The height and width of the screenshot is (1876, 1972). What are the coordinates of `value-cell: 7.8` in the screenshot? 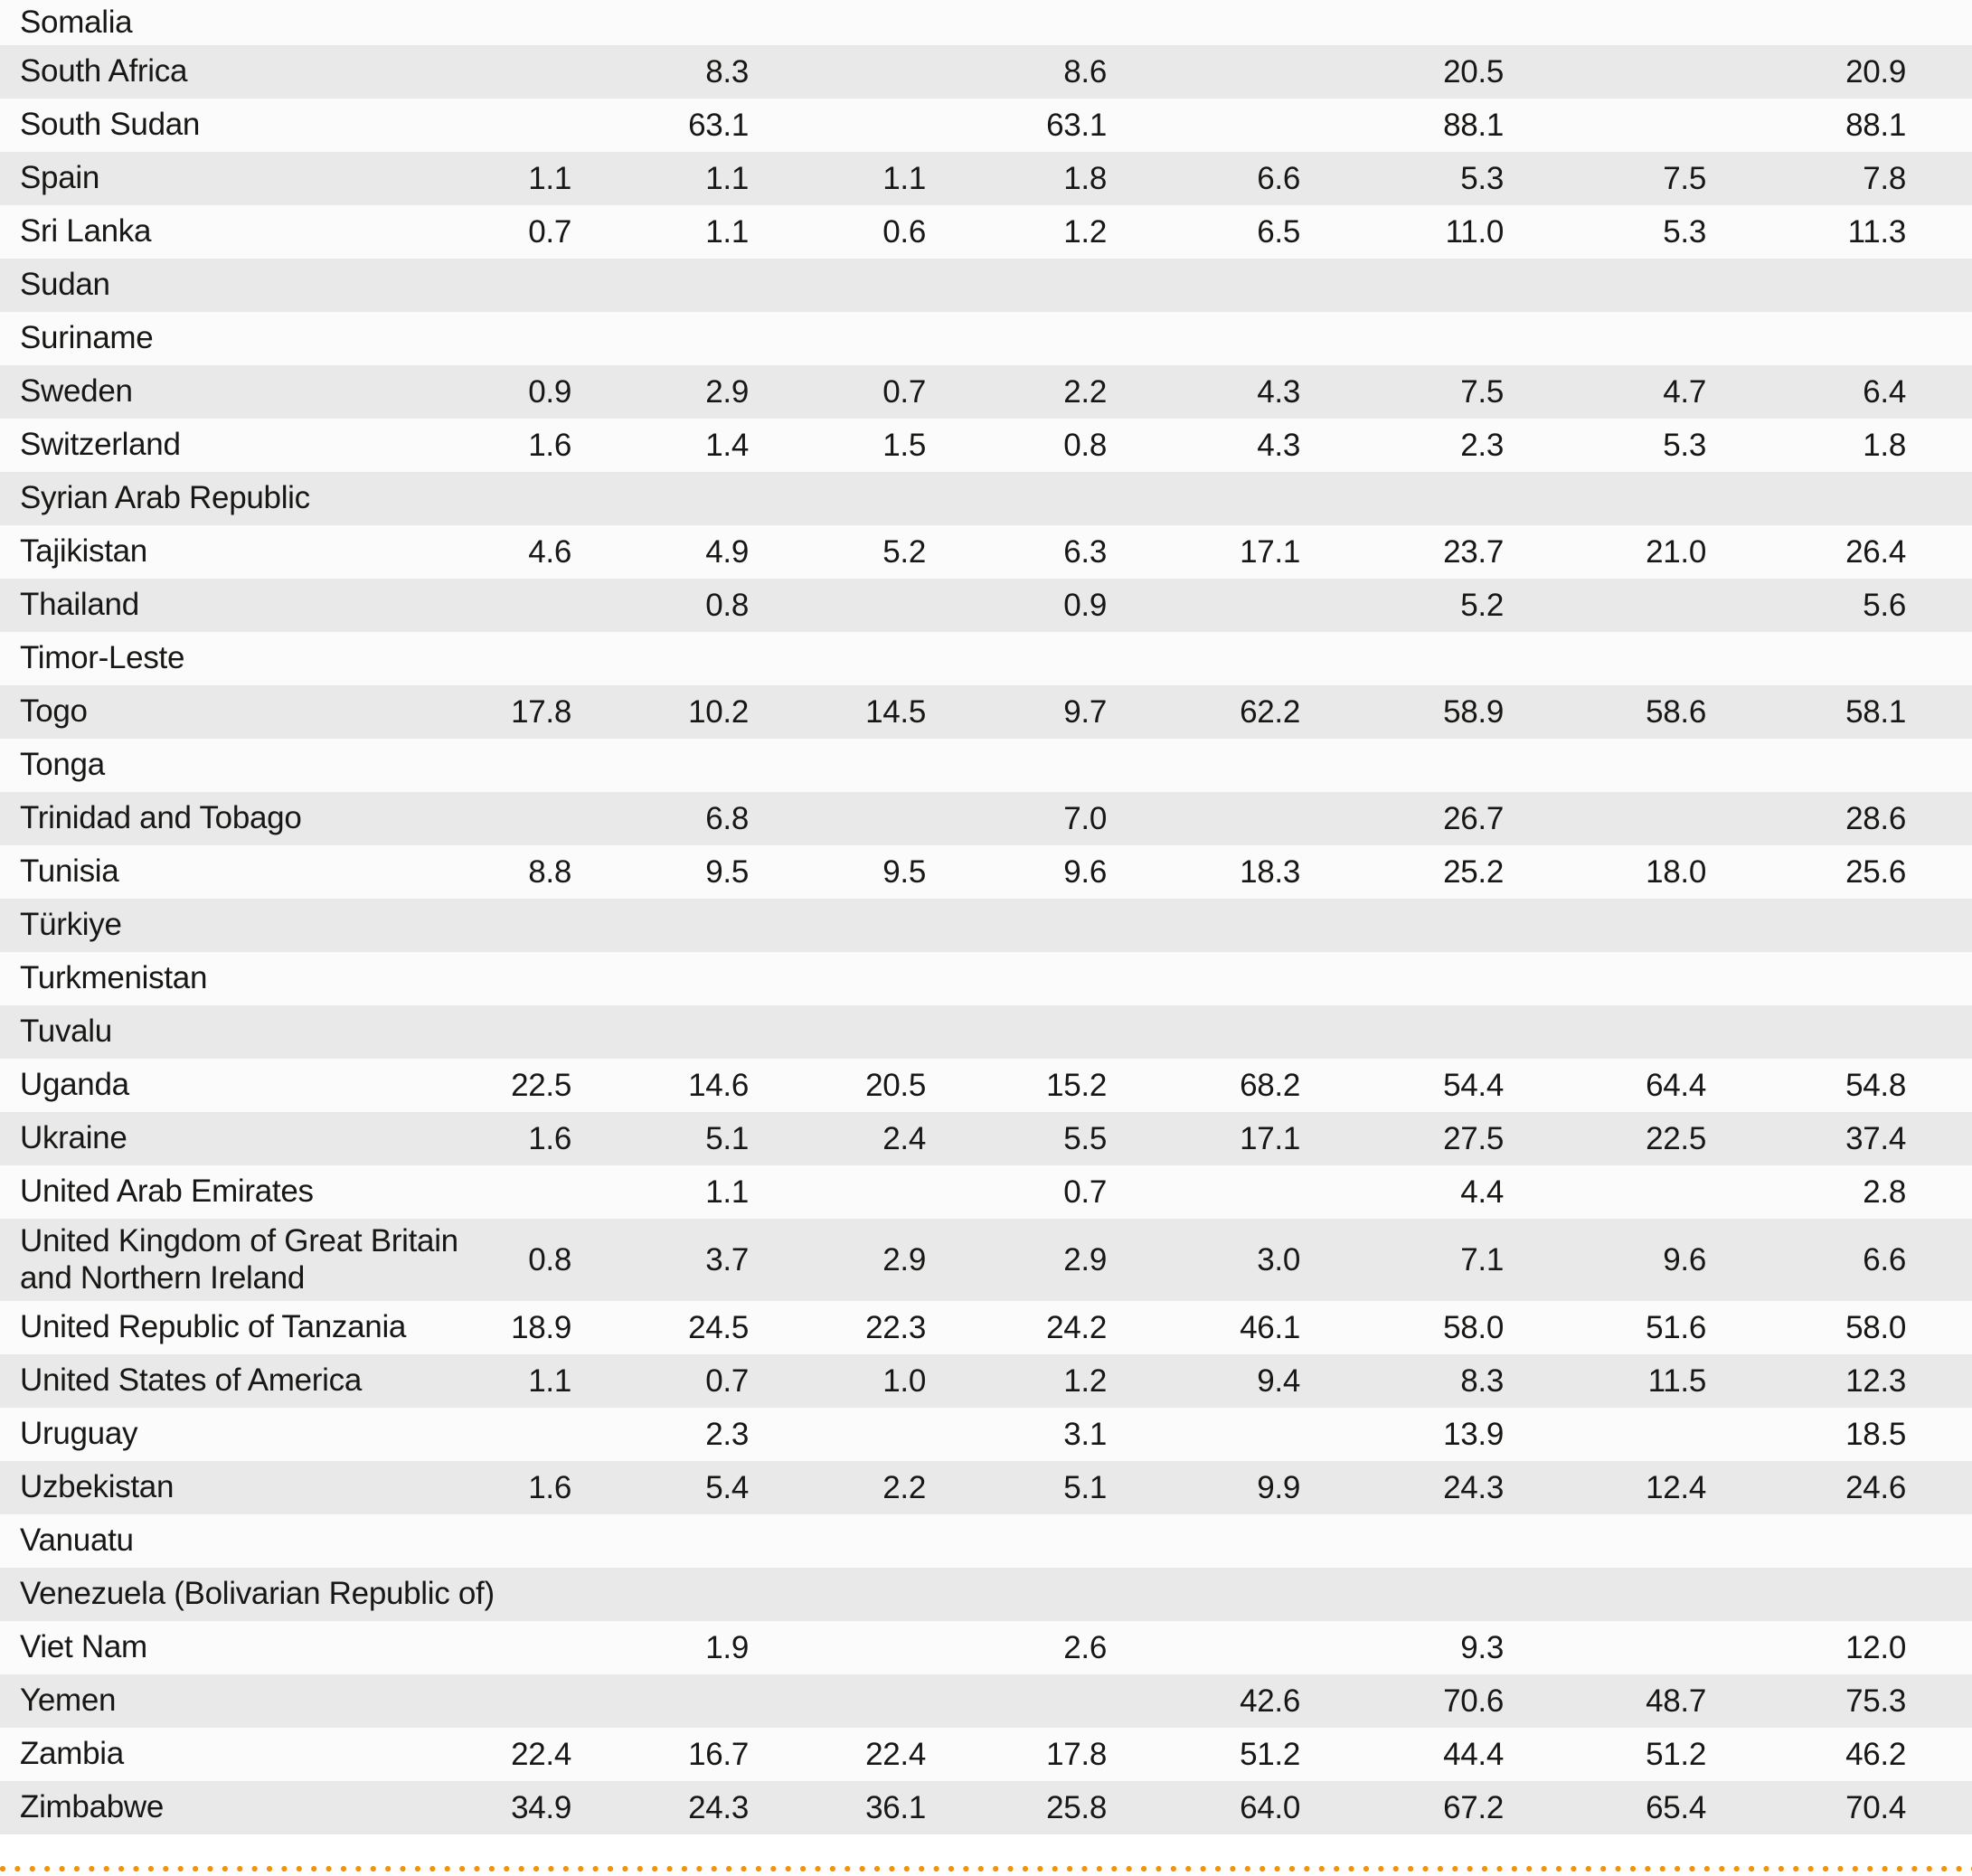 It's located at (1884, 178).